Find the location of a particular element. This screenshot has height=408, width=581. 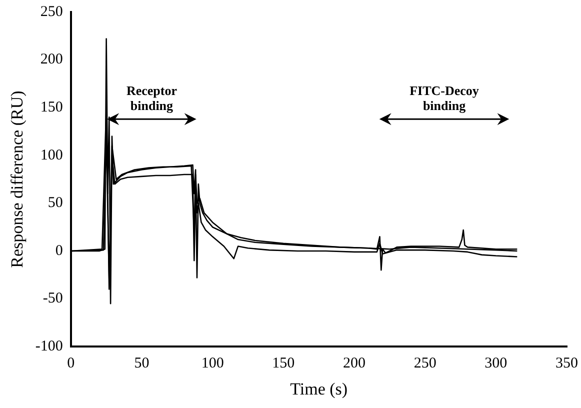

y-tick-label: 50 is located at coordinates (55, 203).